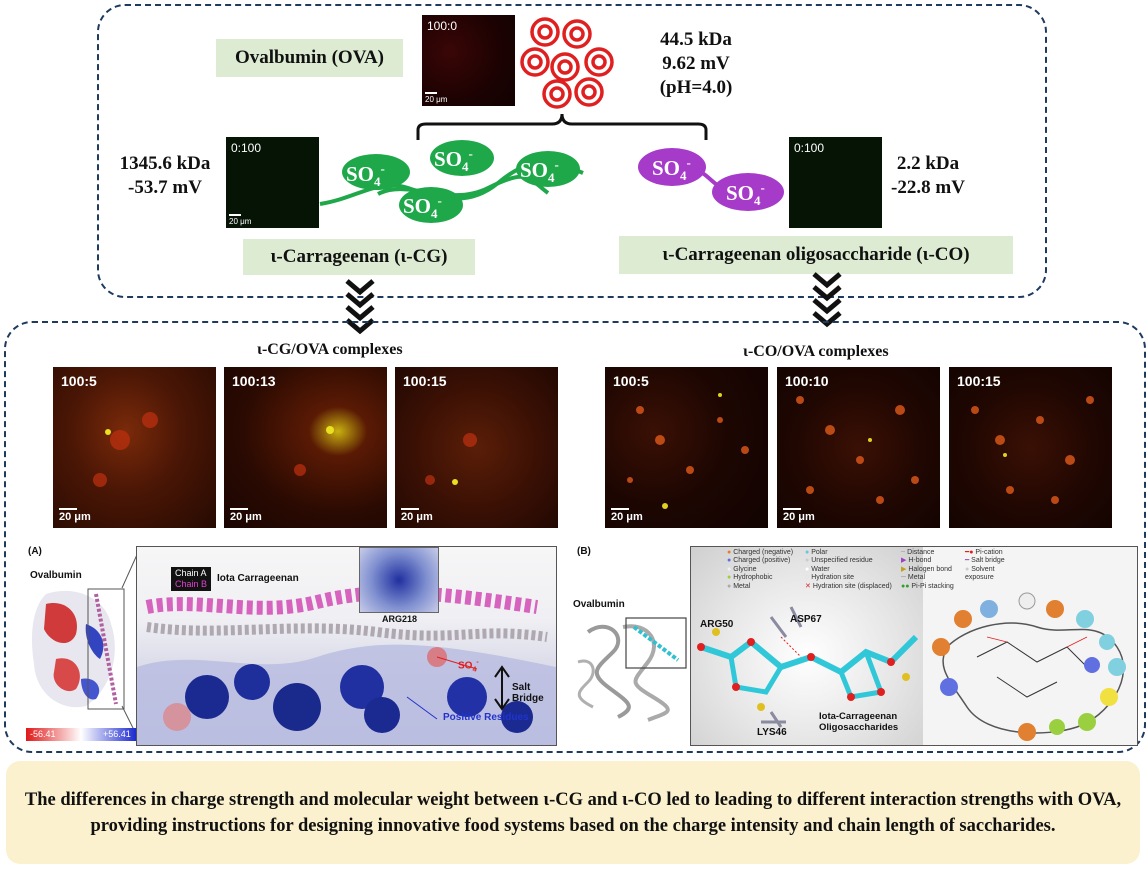 This screenshot has height=869, width=1146. What do you see at coordinates (165, 176) in the screenshot?
I see `cg-properties: 1345.6 kDa -53.7 mV` at bounding box center [165, 176].